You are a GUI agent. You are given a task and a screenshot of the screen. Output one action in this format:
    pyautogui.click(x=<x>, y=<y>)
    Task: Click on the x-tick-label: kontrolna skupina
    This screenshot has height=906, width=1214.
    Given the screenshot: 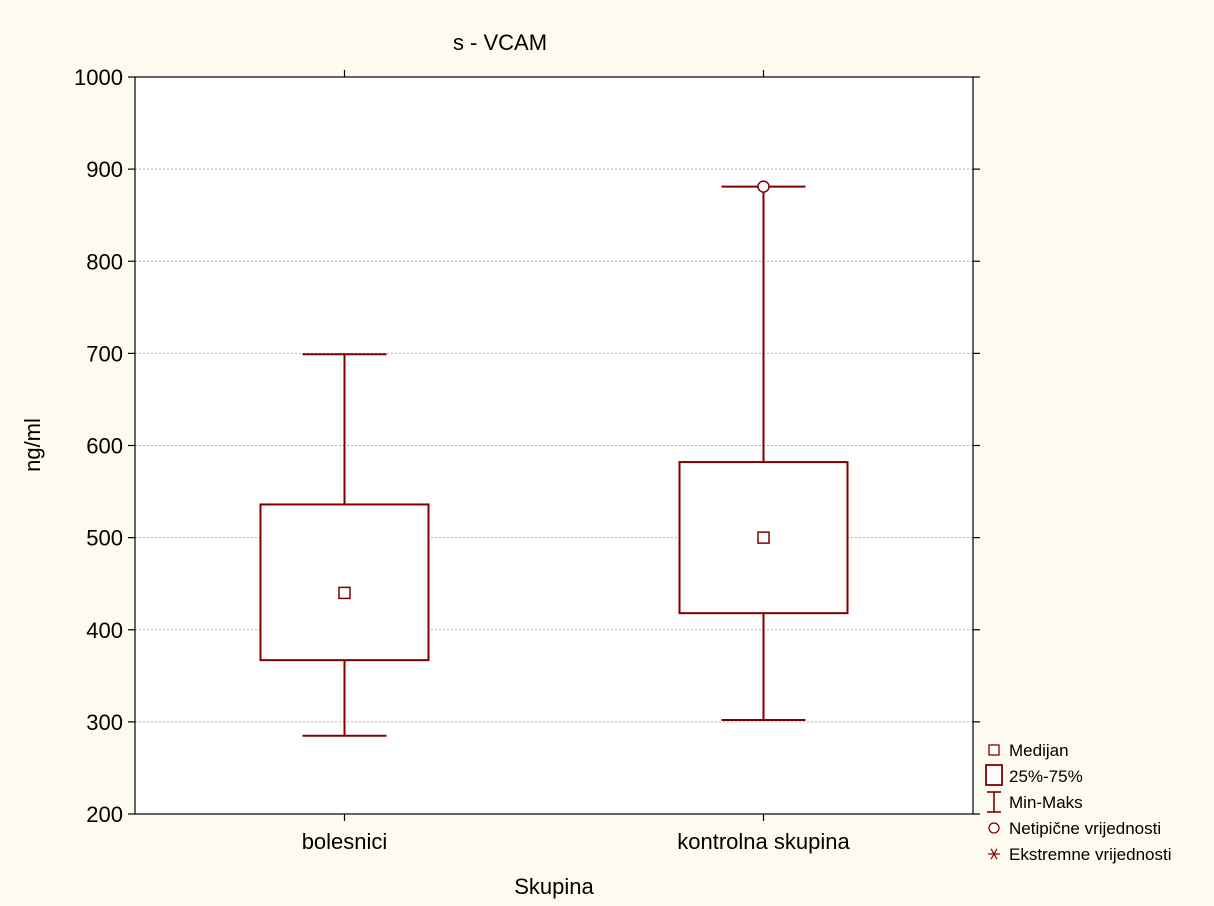 What is the action you would take?
    pyautogui.click(x=763, y=841)
    